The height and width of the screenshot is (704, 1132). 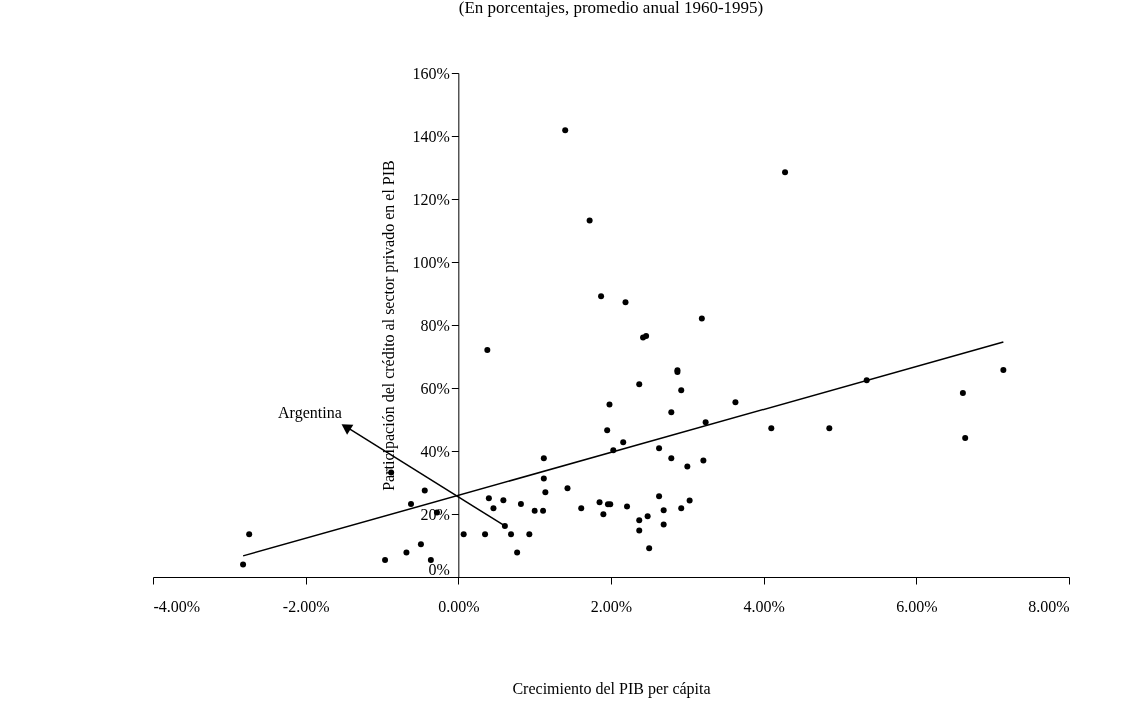 What do you see at coordinates (611, 8) in the screenshot?
I see `chart-title: (En porcentajes, promedio anual 1960-1995)` at bounding box center [611, 8].